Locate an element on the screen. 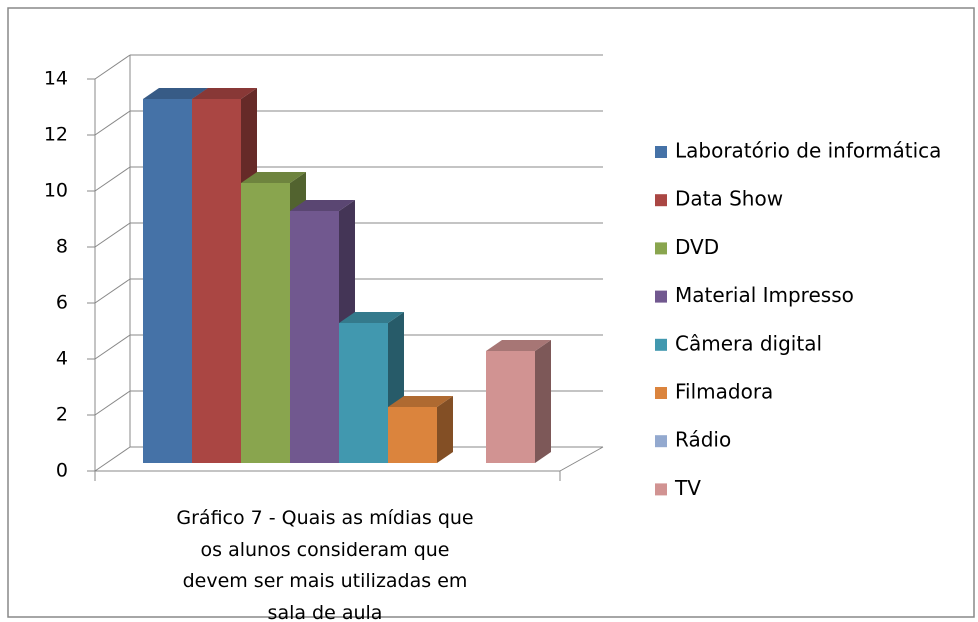 This screenshot has height=622, width=978. legend-label: Câmera digital is located at coordinates (748, 343).